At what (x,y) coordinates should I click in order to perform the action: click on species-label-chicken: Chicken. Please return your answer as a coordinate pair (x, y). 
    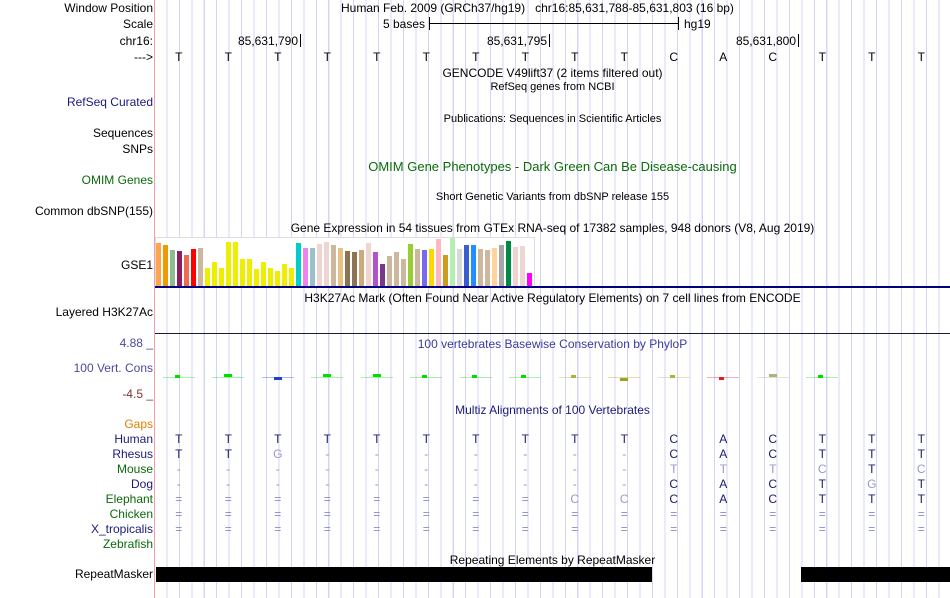
    Looking at the image, I should click on (131, 514).